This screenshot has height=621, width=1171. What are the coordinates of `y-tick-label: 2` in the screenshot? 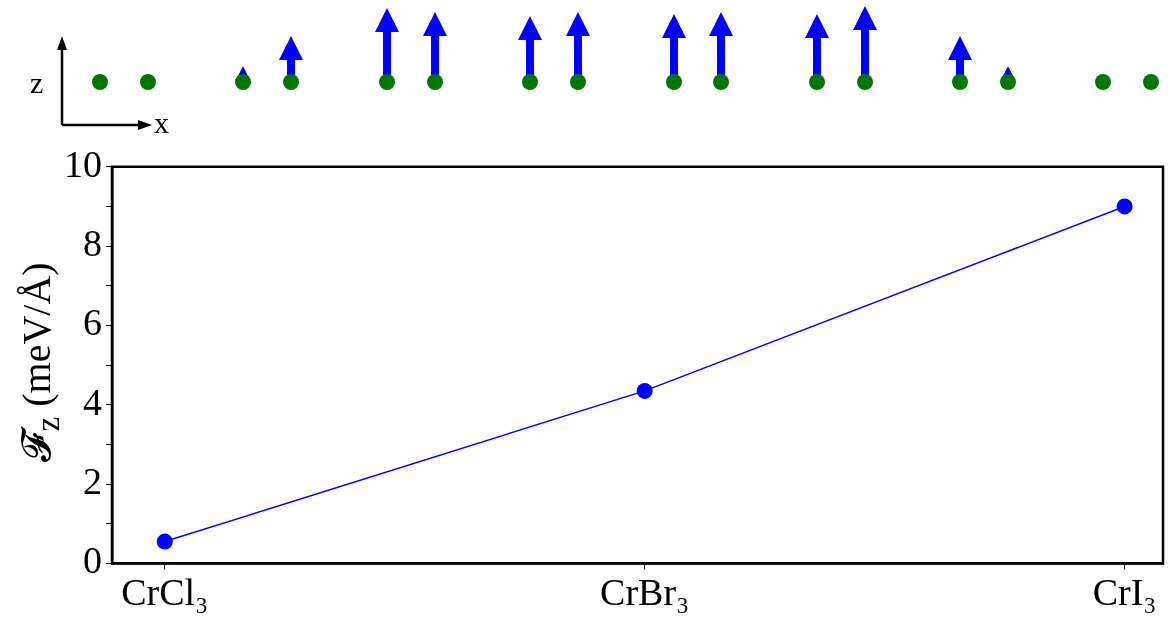 It's located at (92, 481).